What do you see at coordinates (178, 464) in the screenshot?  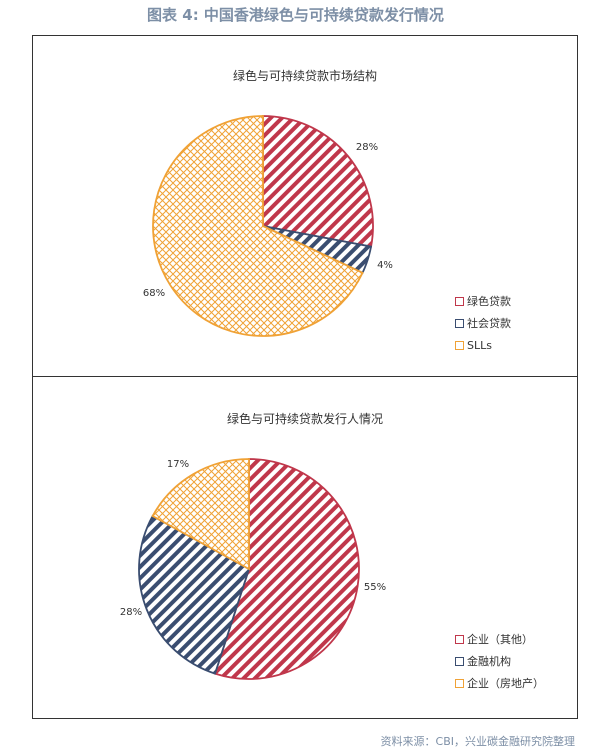 I see `data-label: 17%` at bounding box center [178, 464].